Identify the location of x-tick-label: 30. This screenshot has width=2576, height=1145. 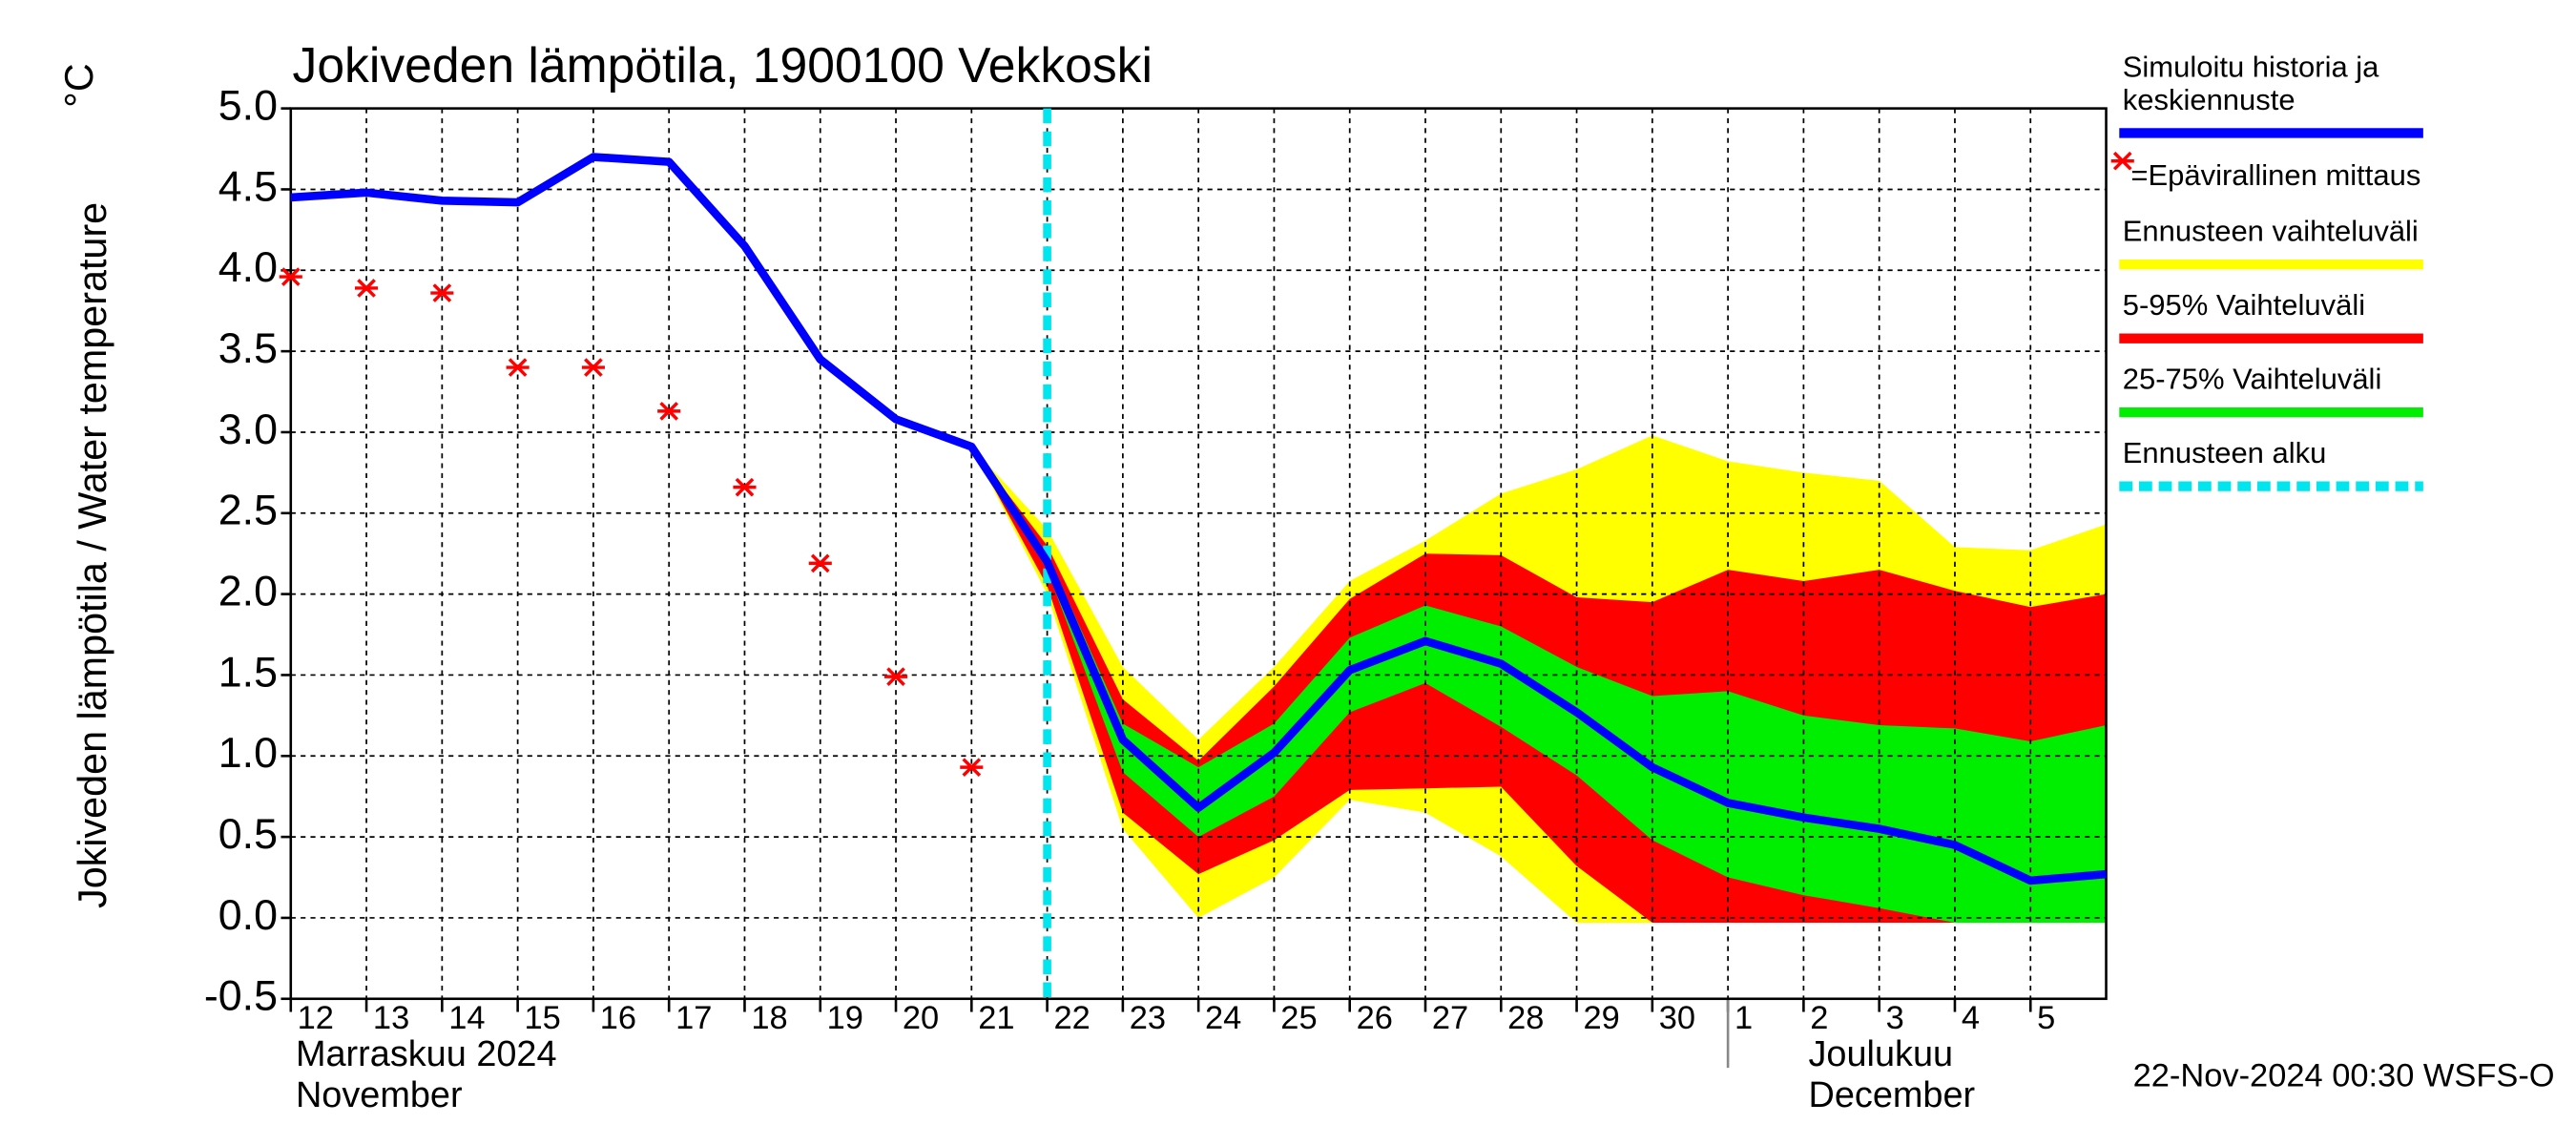
(1677, 1018).